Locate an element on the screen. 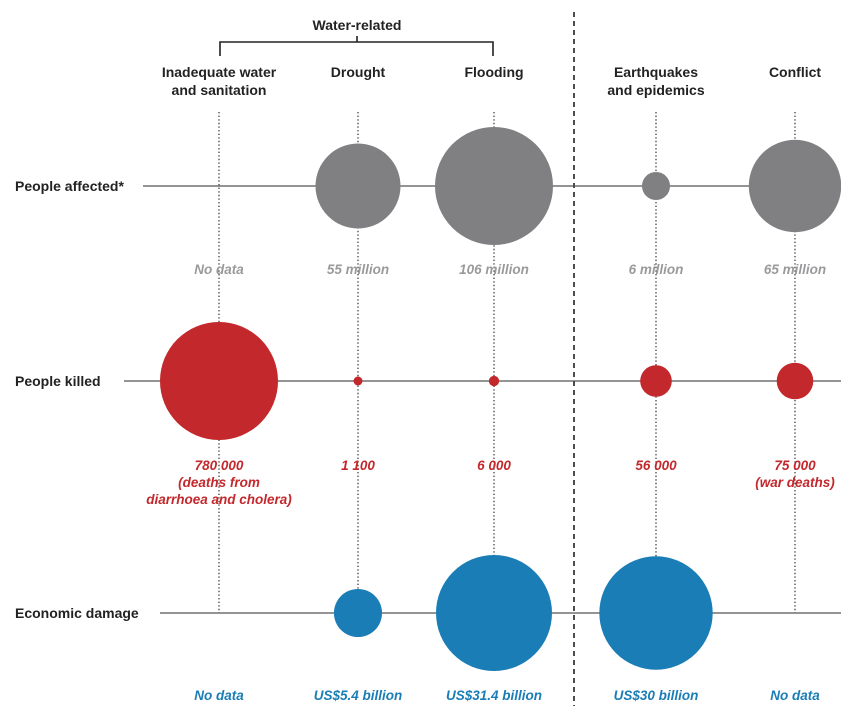 This screenshot has width=841, height=706. value-label: US$30 billion is located at coordinates (656, 695).